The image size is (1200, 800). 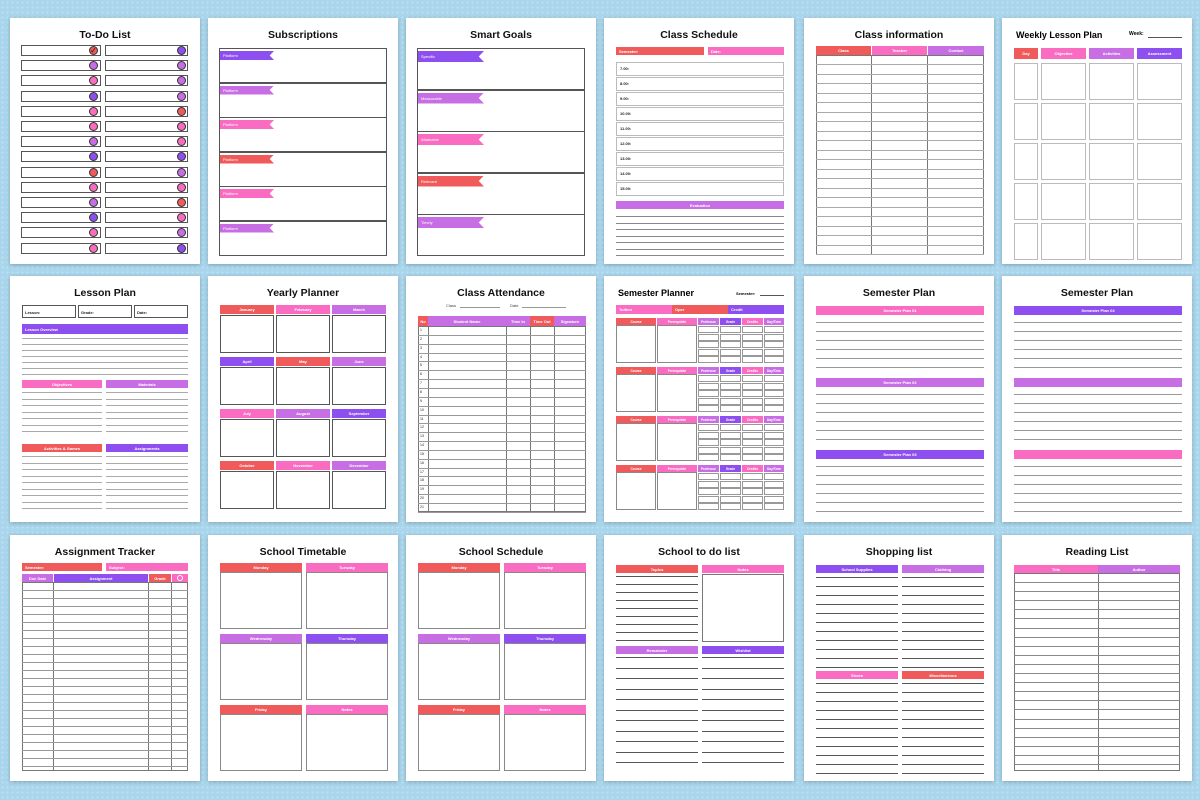 I want to click on check-icon: ✓, so click(x=93, y=50).